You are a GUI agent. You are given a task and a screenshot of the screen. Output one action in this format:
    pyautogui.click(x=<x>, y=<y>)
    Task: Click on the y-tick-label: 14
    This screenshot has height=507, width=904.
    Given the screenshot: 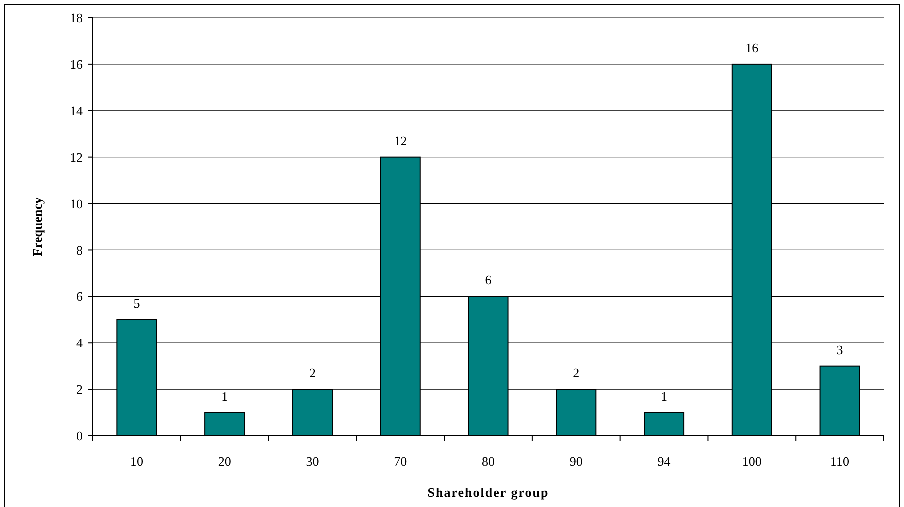 What is the action you would take?
    pyautogui.click(x=77, y=110)
    